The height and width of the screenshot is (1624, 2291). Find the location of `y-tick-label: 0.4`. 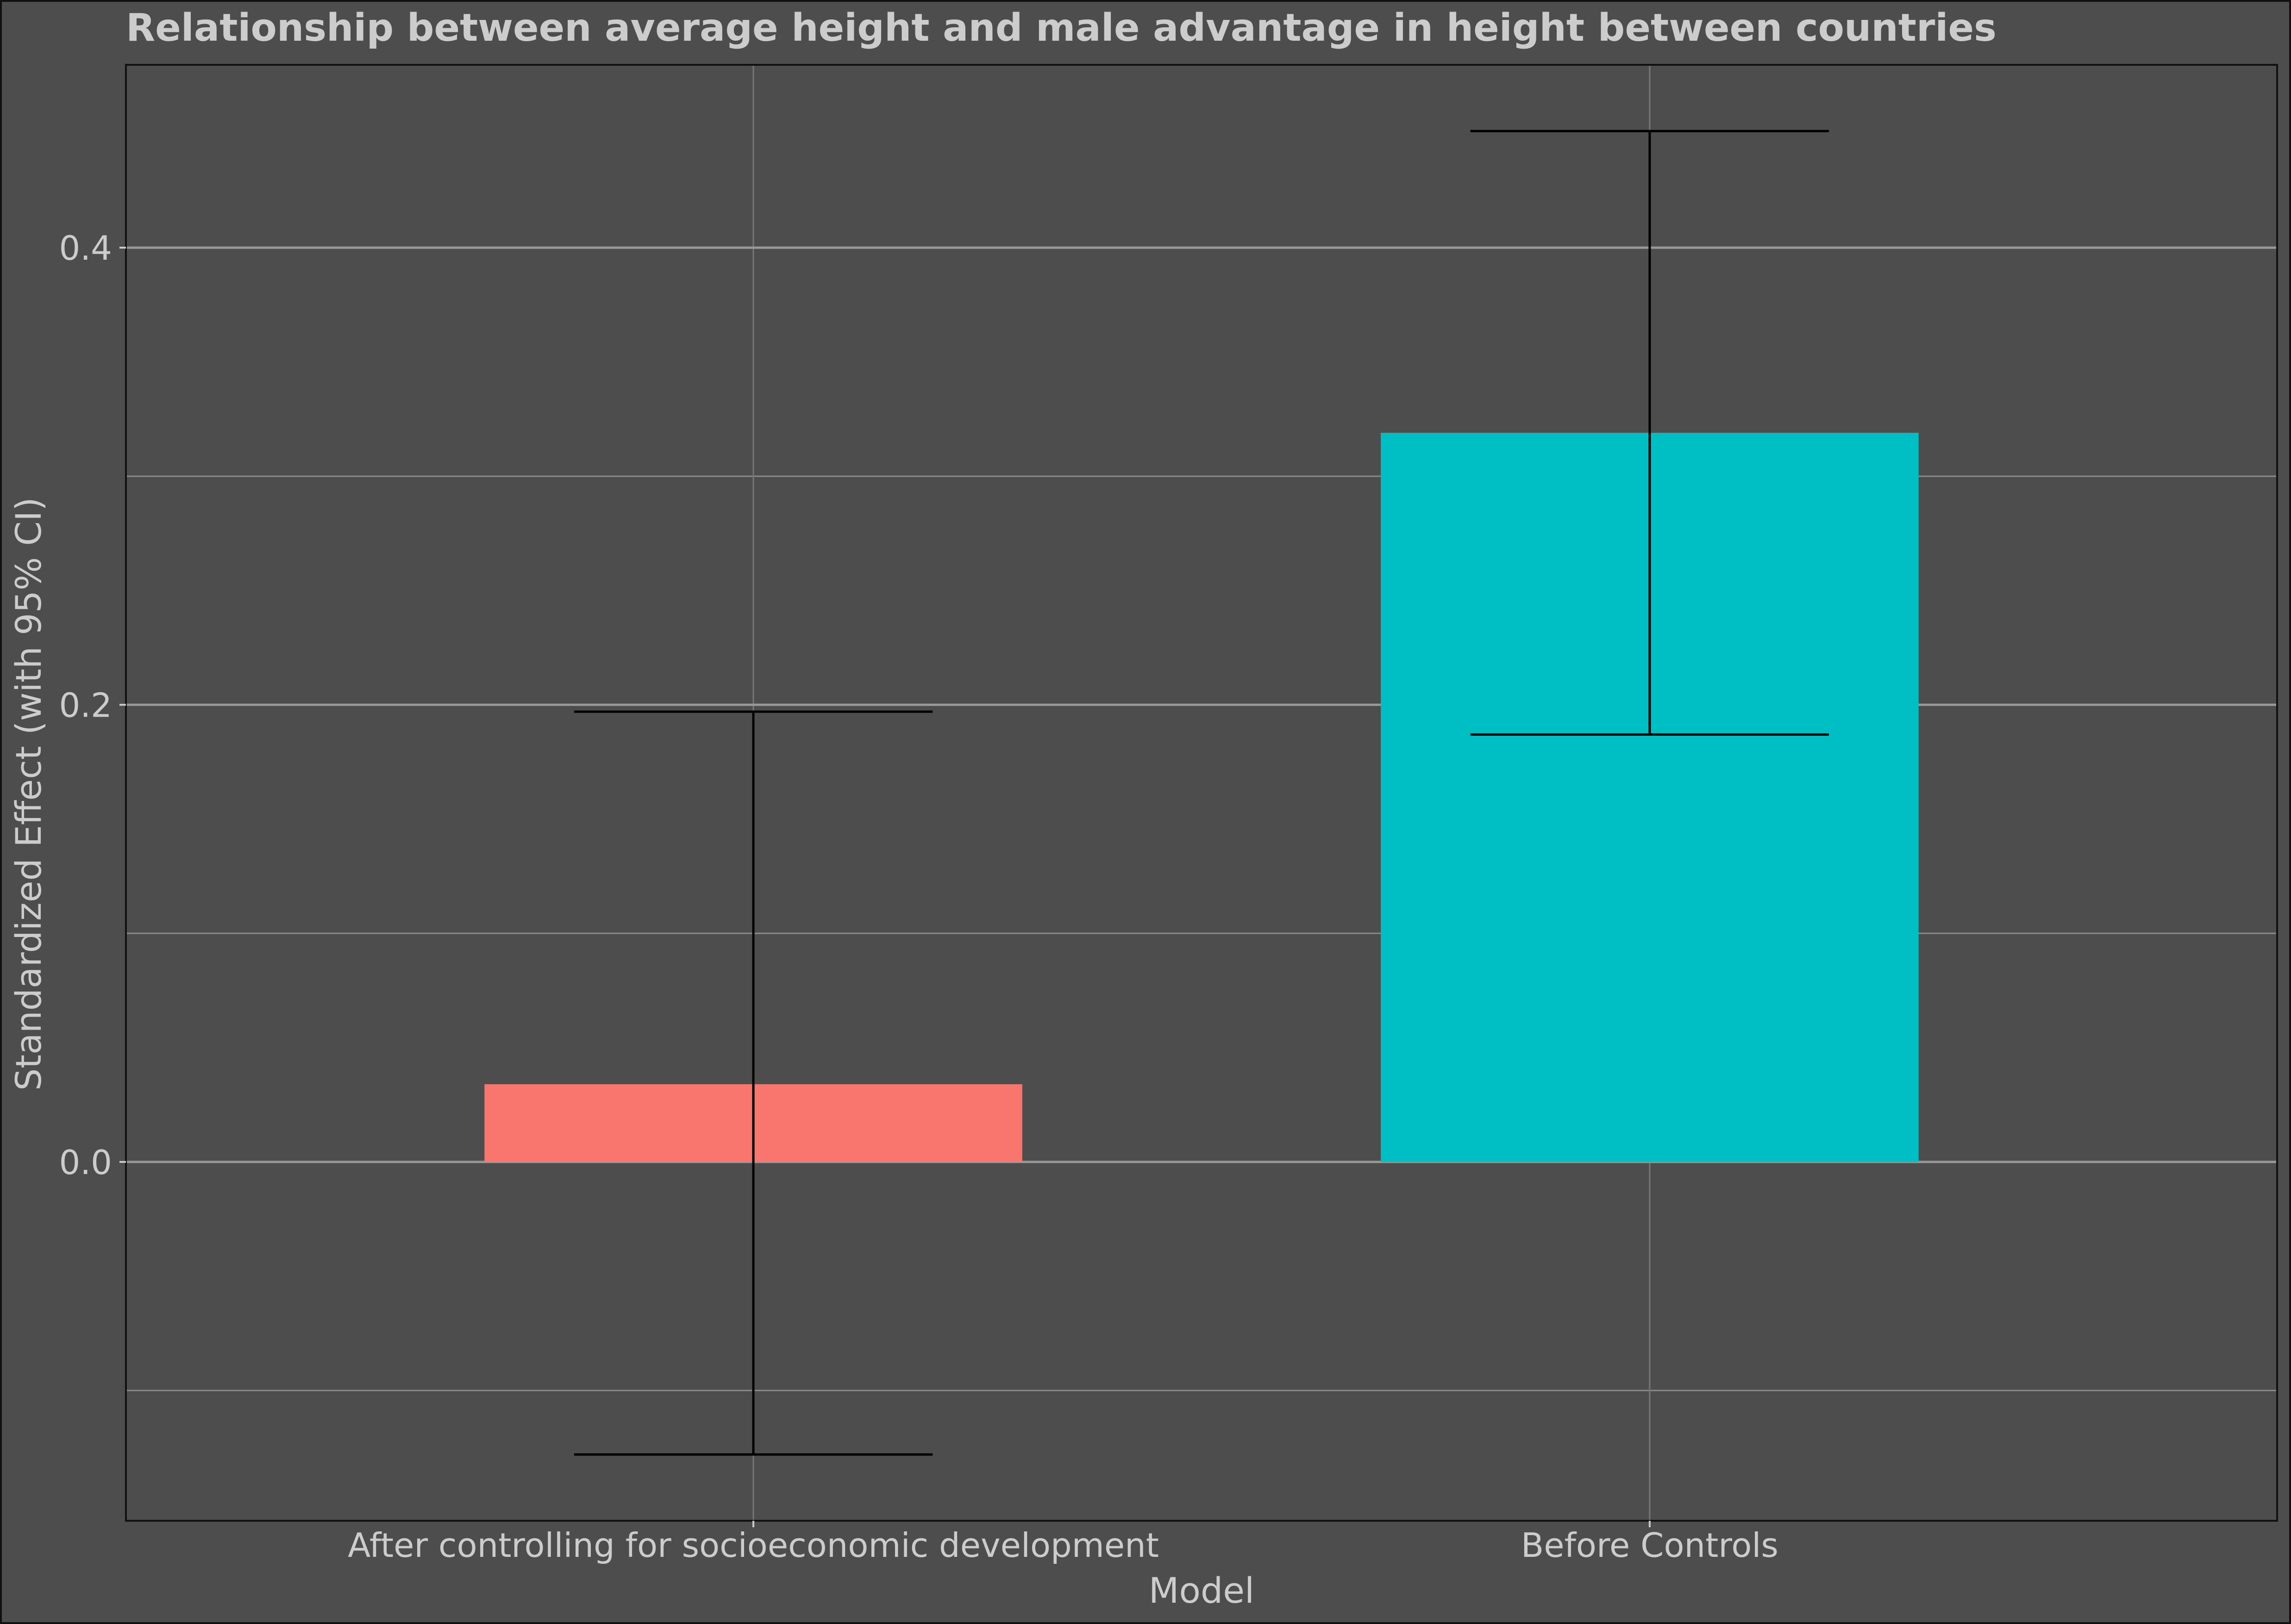

y-tick-label: 0.4 is located at coordinates (85, 249).